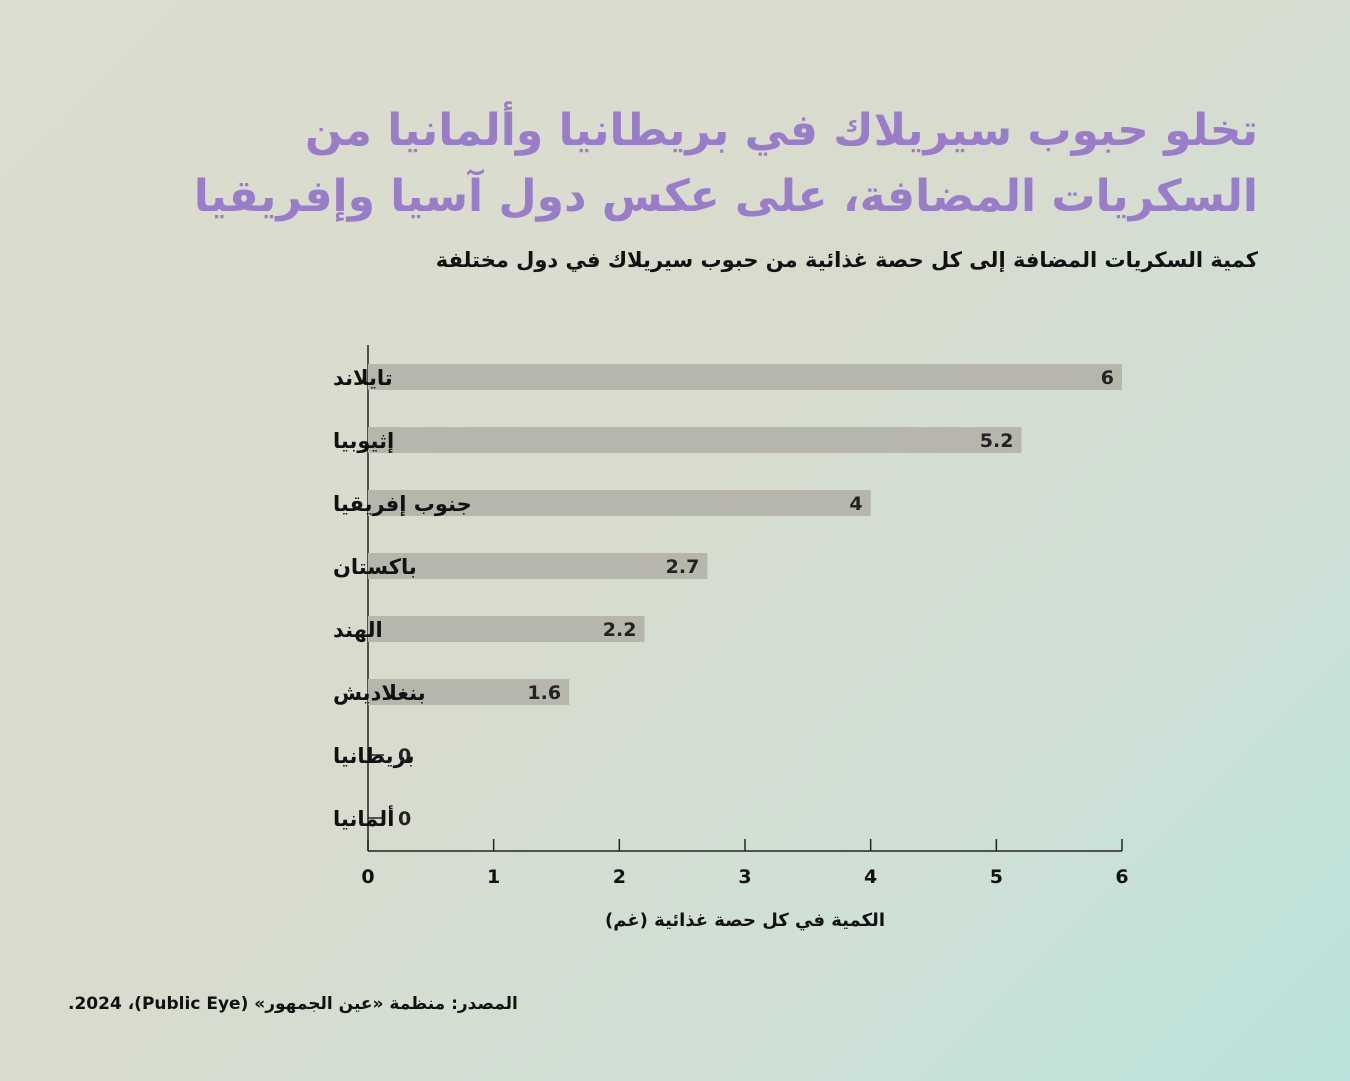  Describe the element at coordinates (358, 630) in the screenshot. I see `category-label: الهند` at that location.